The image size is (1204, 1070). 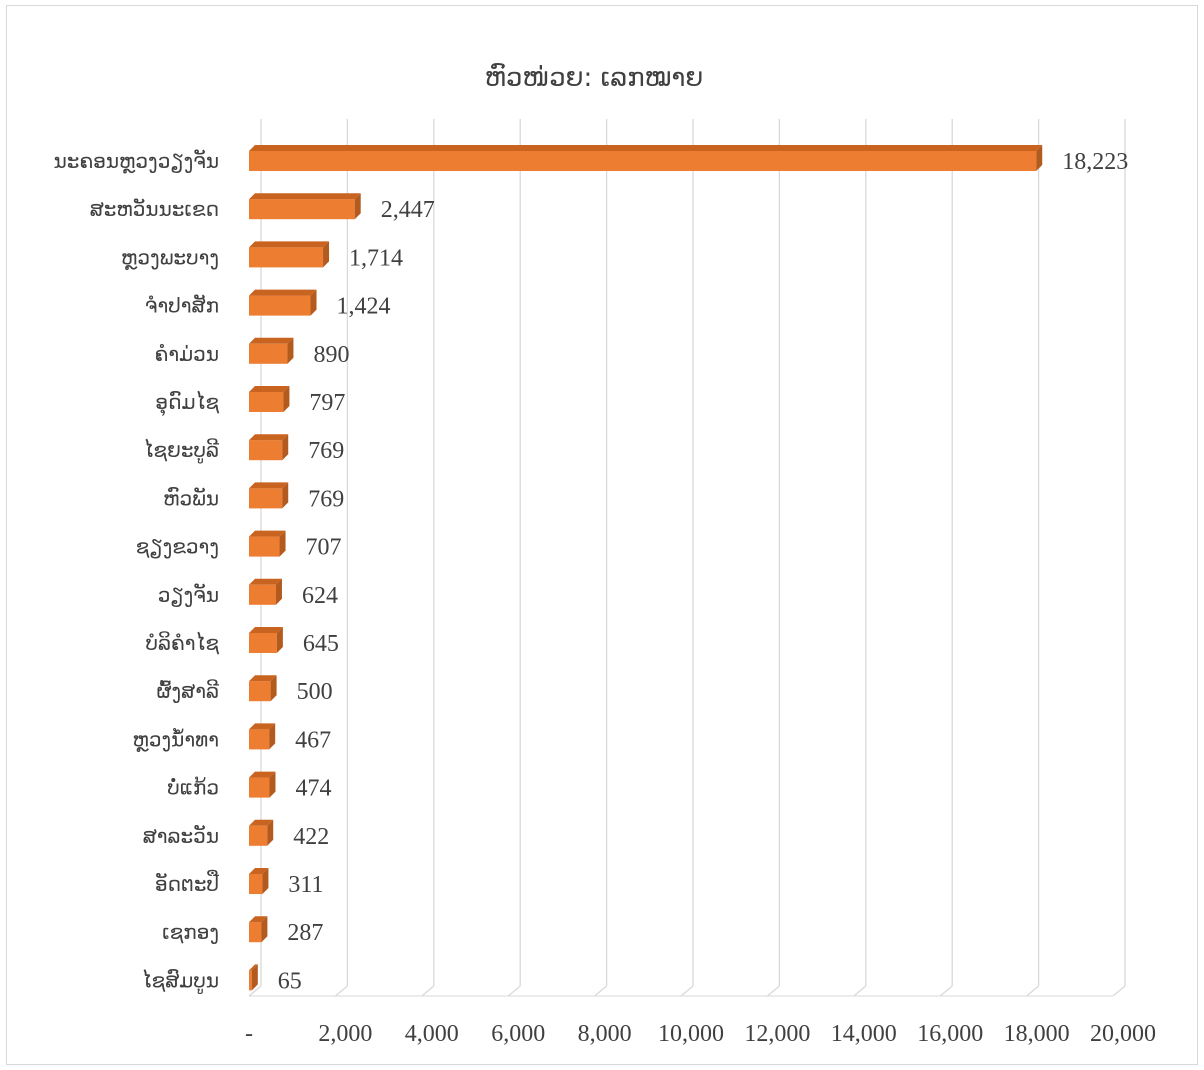 What do you see at coordinates (518, 1034) in the screenshot?
I see `x-tick-label: 6,000` at bounding box center [518, 1034].